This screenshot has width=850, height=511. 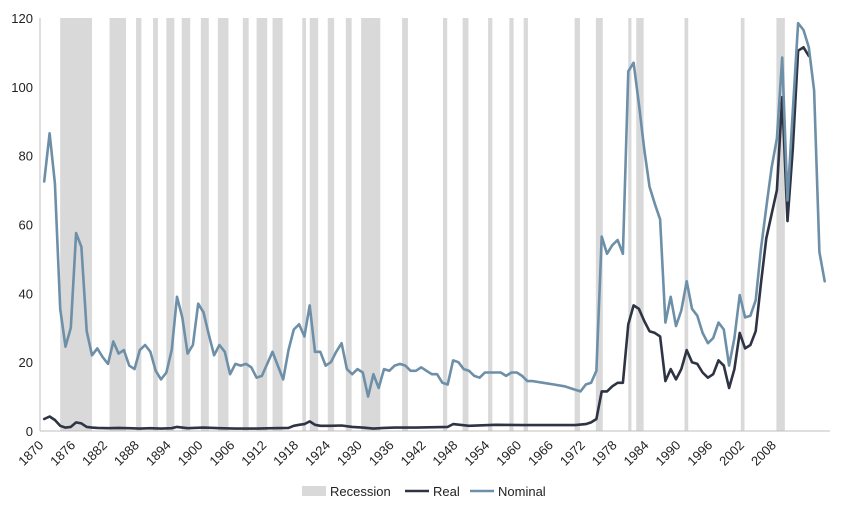 What do you see at coordinates (26, 156) in the screenshot?
I see `y-tick-label-80: 80` at bounding box center [26, 156].